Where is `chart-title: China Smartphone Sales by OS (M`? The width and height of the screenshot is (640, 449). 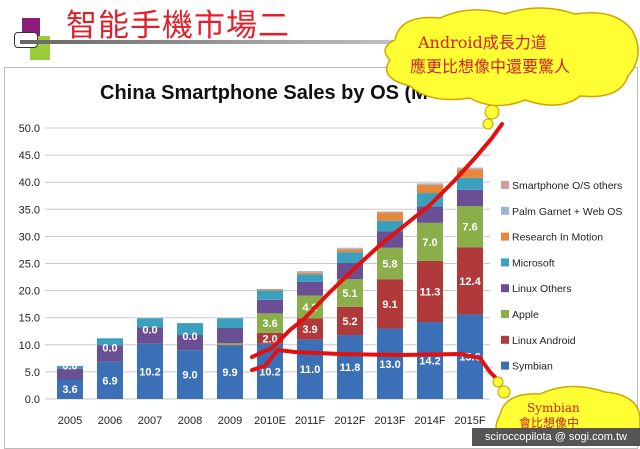
chart-title: China Smartphone Sales by OS (M is located at coordinates (264, 93).